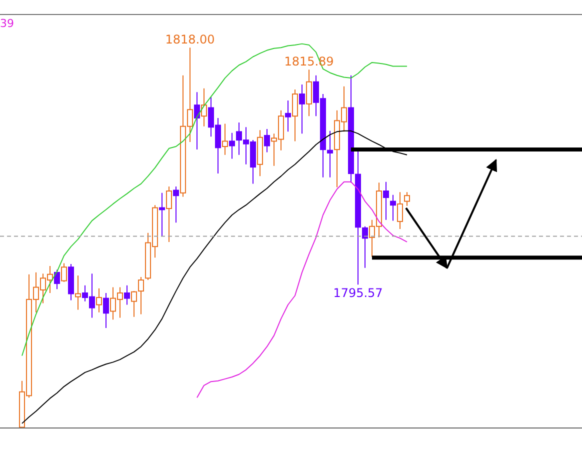 Image resolution: width=582 pixels, height=458 pixels. Describe the element at coordinates (190, 39) in the screenshot. I see `annotation: 1818.00` at that location.